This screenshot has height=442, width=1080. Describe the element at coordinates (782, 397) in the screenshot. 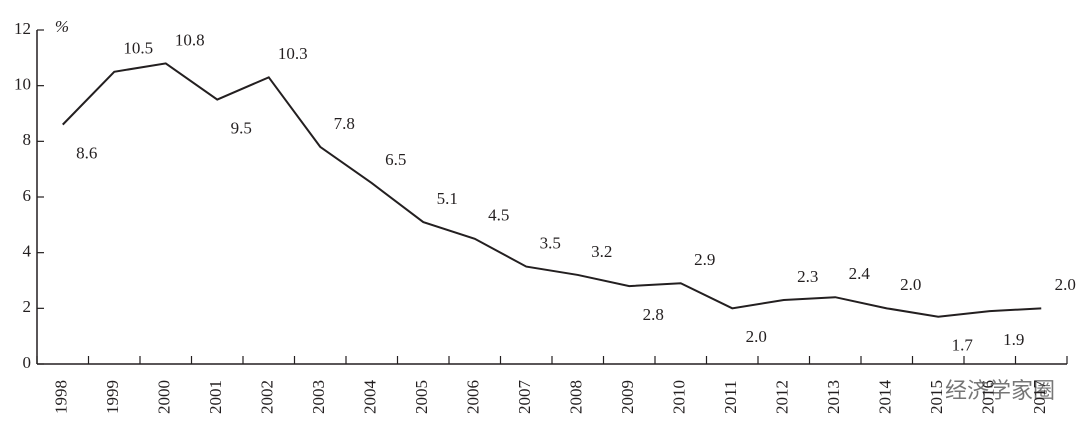

I see `x-tick-label: 2012` at that location.